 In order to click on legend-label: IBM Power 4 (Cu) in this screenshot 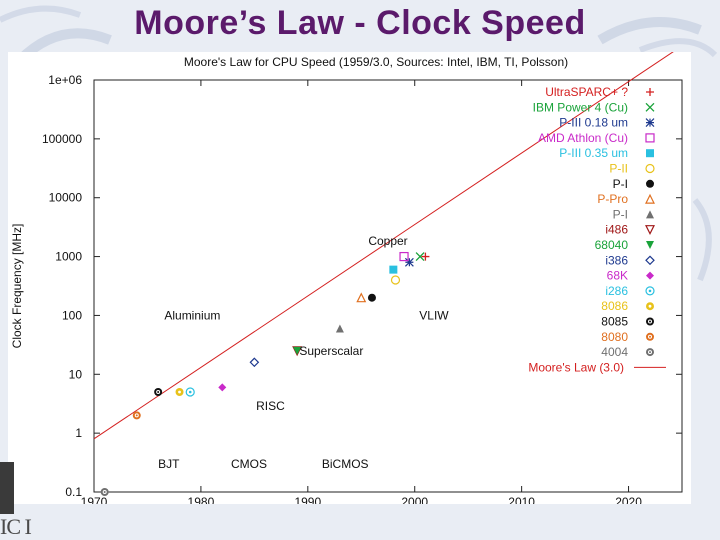, I will do `click(580, 107)`.